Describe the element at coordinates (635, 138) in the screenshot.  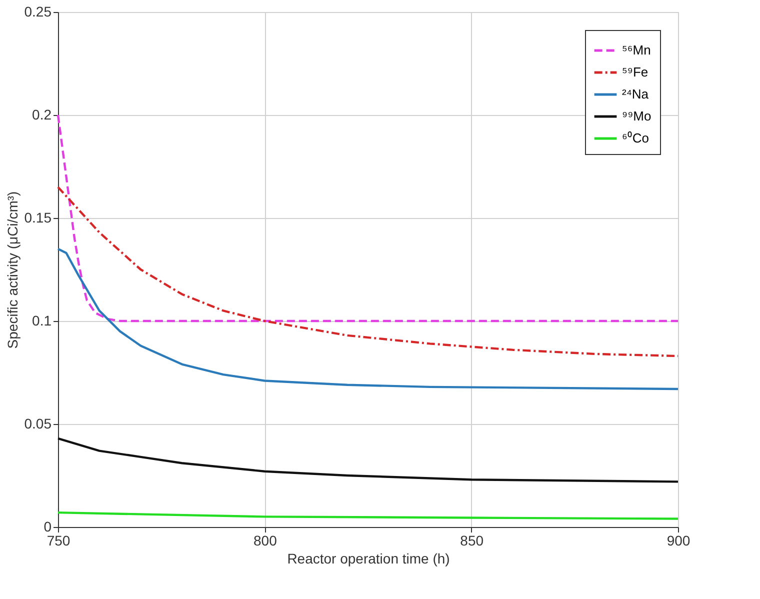
I see `legend-label: ⁶⁰Co` at that location.